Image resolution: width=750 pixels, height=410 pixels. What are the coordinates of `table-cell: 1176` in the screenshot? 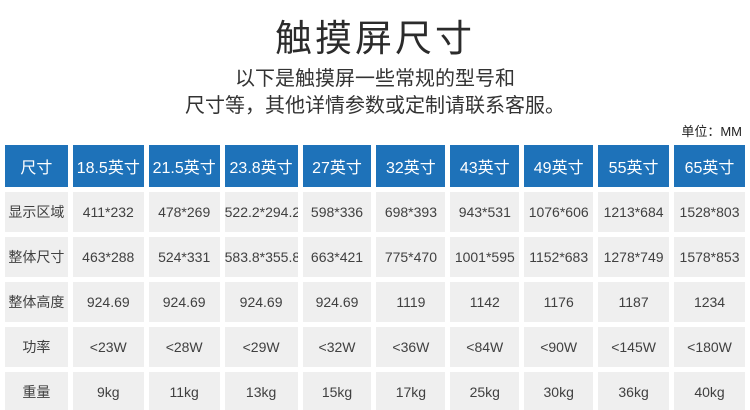 It's located at (559, 302).